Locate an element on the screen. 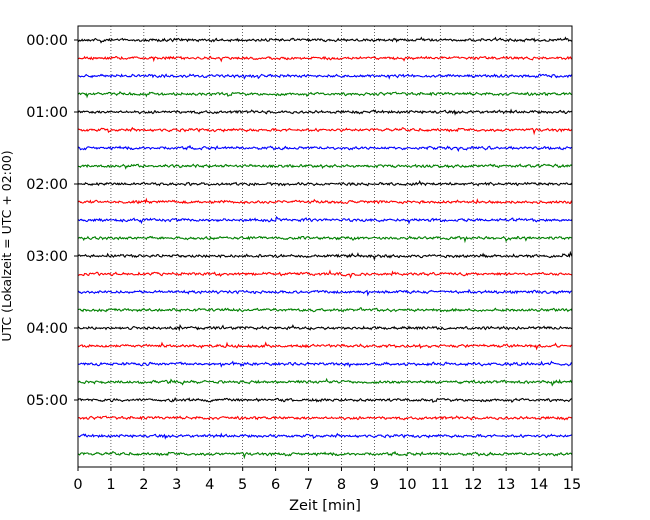 The width and height of the screenshot is (650, 520). x-tick-label: 3 is located at coordinates (176, 485).